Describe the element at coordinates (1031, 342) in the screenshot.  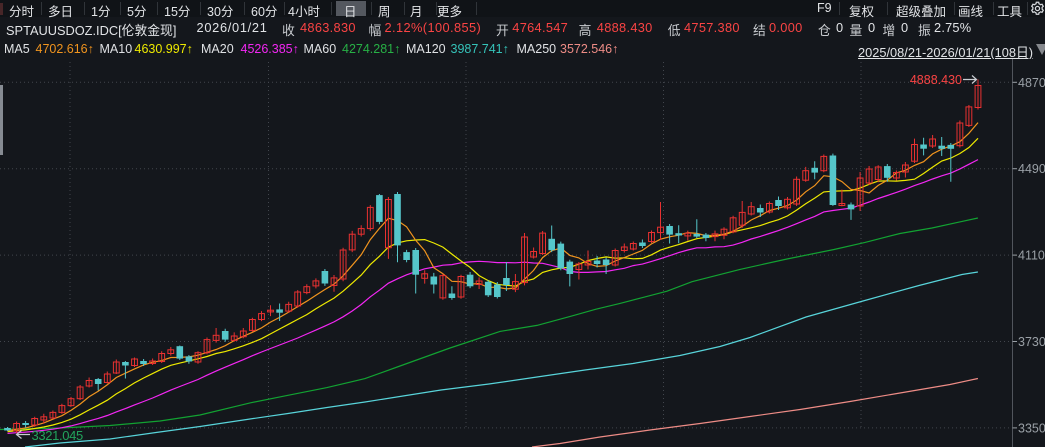
I see `svg-text: 3730` at that location.